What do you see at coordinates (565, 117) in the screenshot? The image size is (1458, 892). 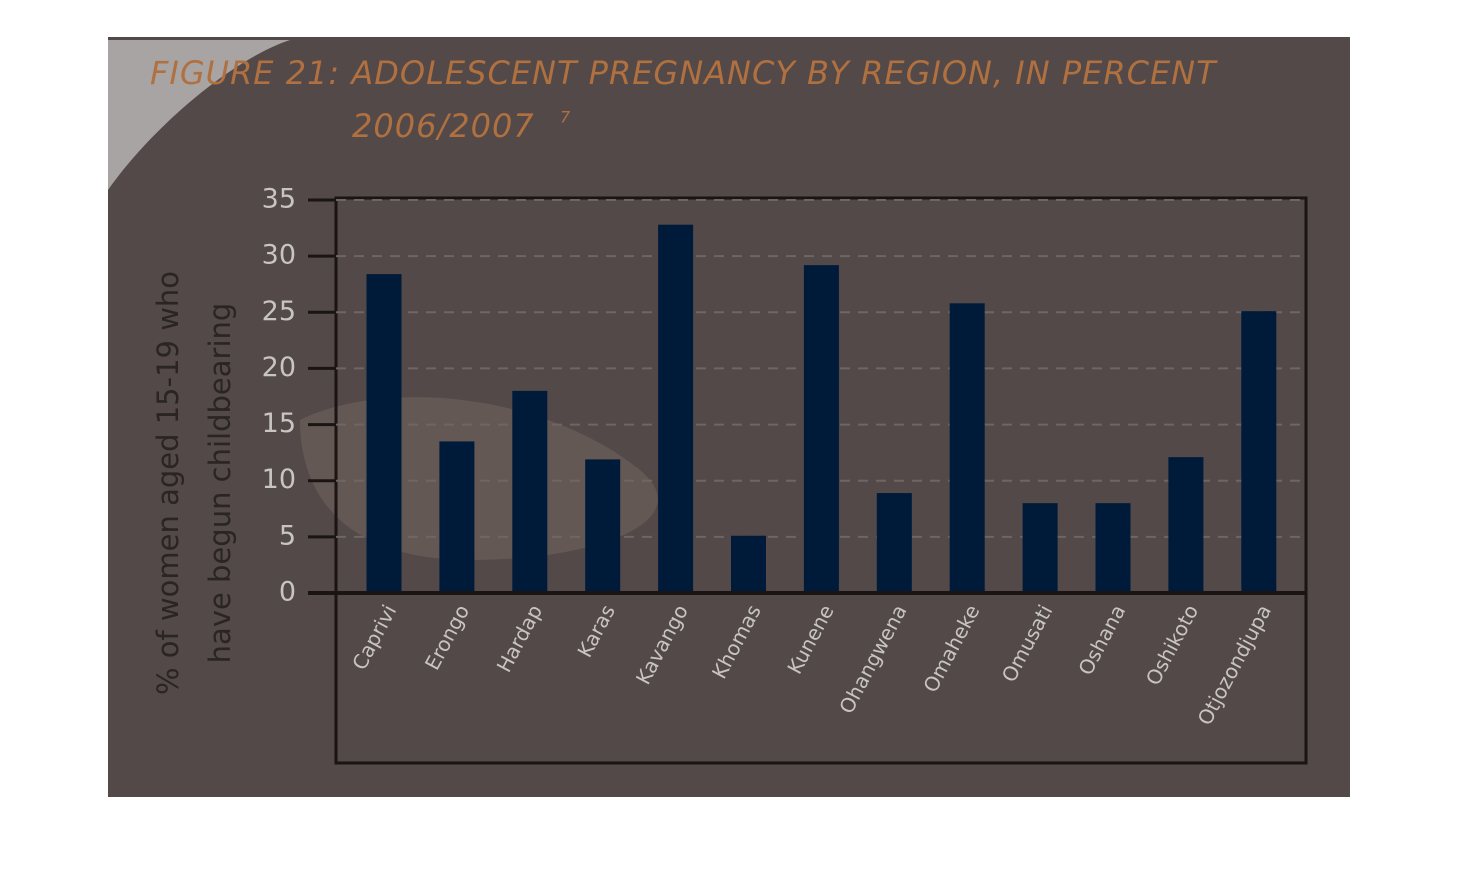 I see `footnote-marker: 7` at bounding box center [565, 117].